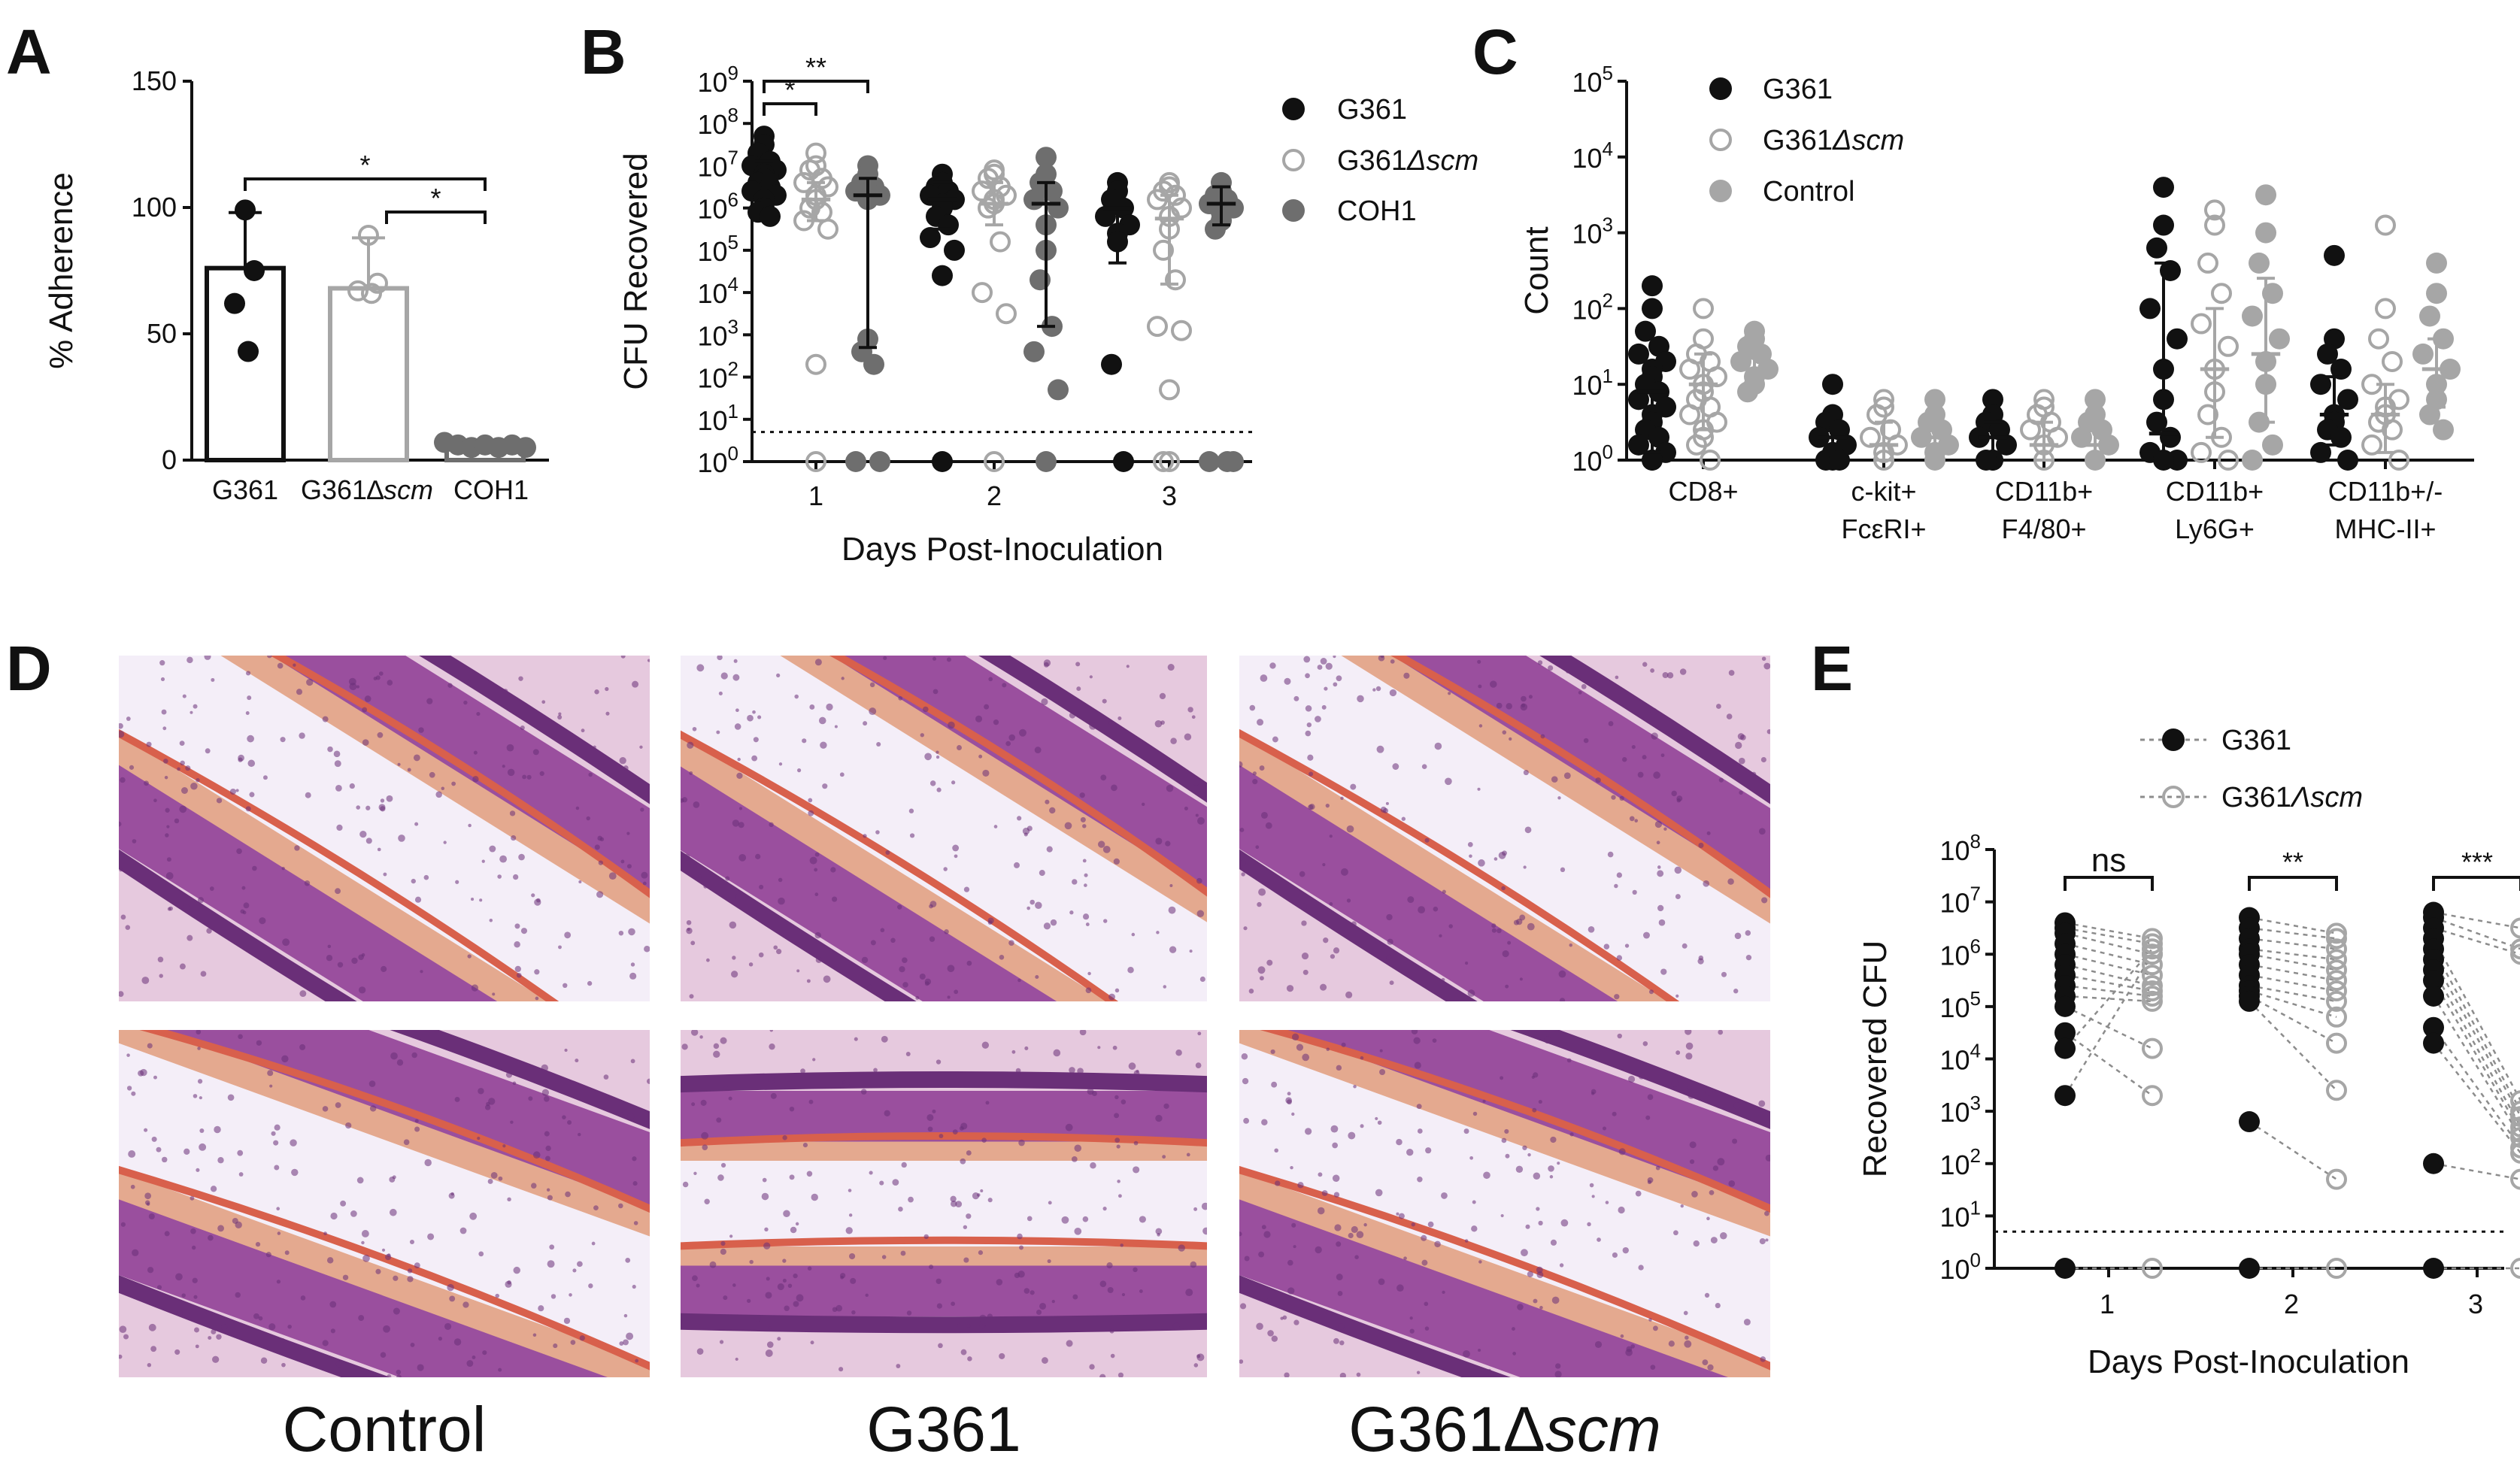  Describe the element at coordinates (368, 374) in the screenshot. I see `bar-a-scm` at that location.